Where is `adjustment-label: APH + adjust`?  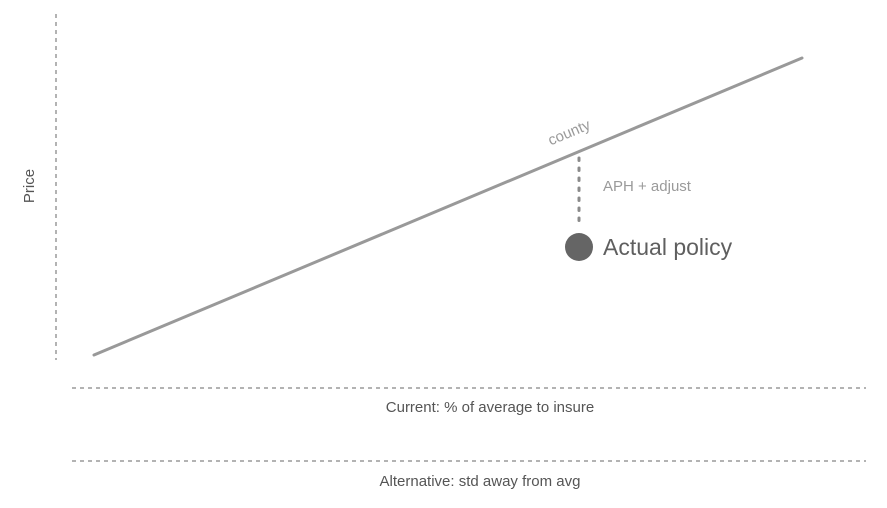
adjustment-label: APH + adjust is located at coordinates (647, 186).